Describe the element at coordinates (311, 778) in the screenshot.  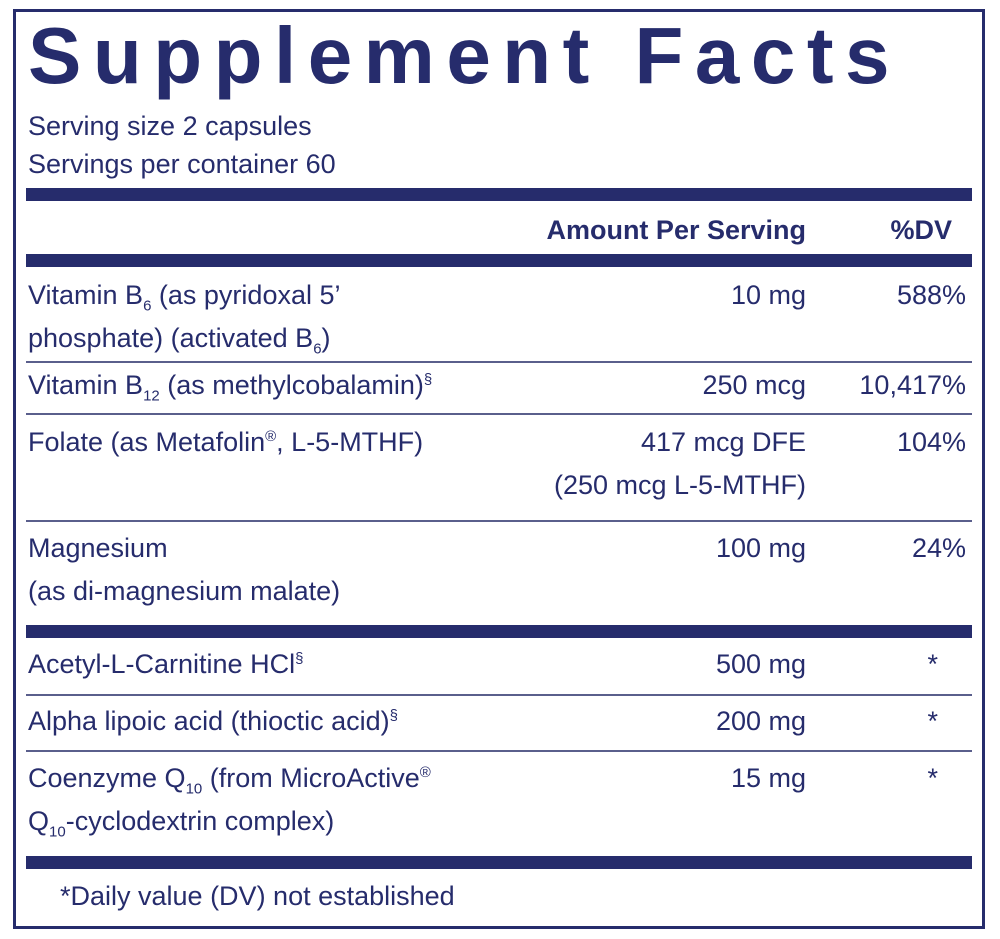
I see `name-text: (from MicroActive` at that location.